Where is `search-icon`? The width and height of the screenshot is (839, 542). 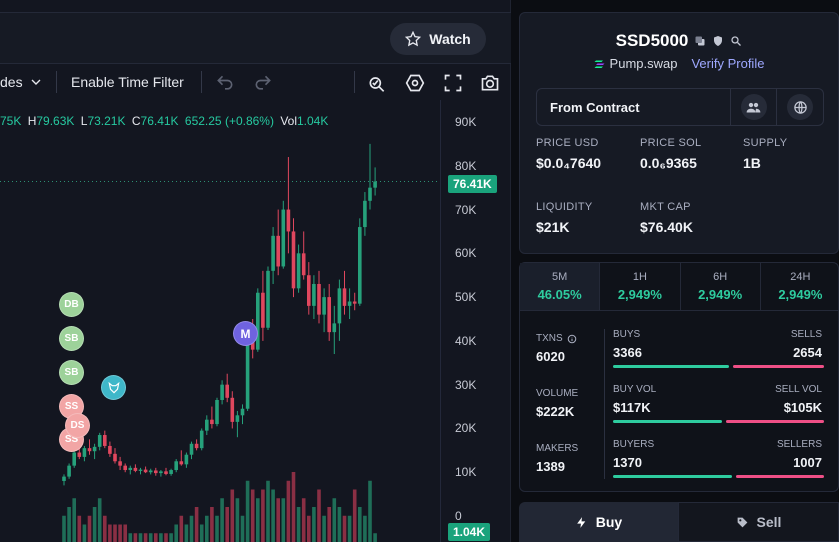
search-icon is located at coordinates (736, 41).